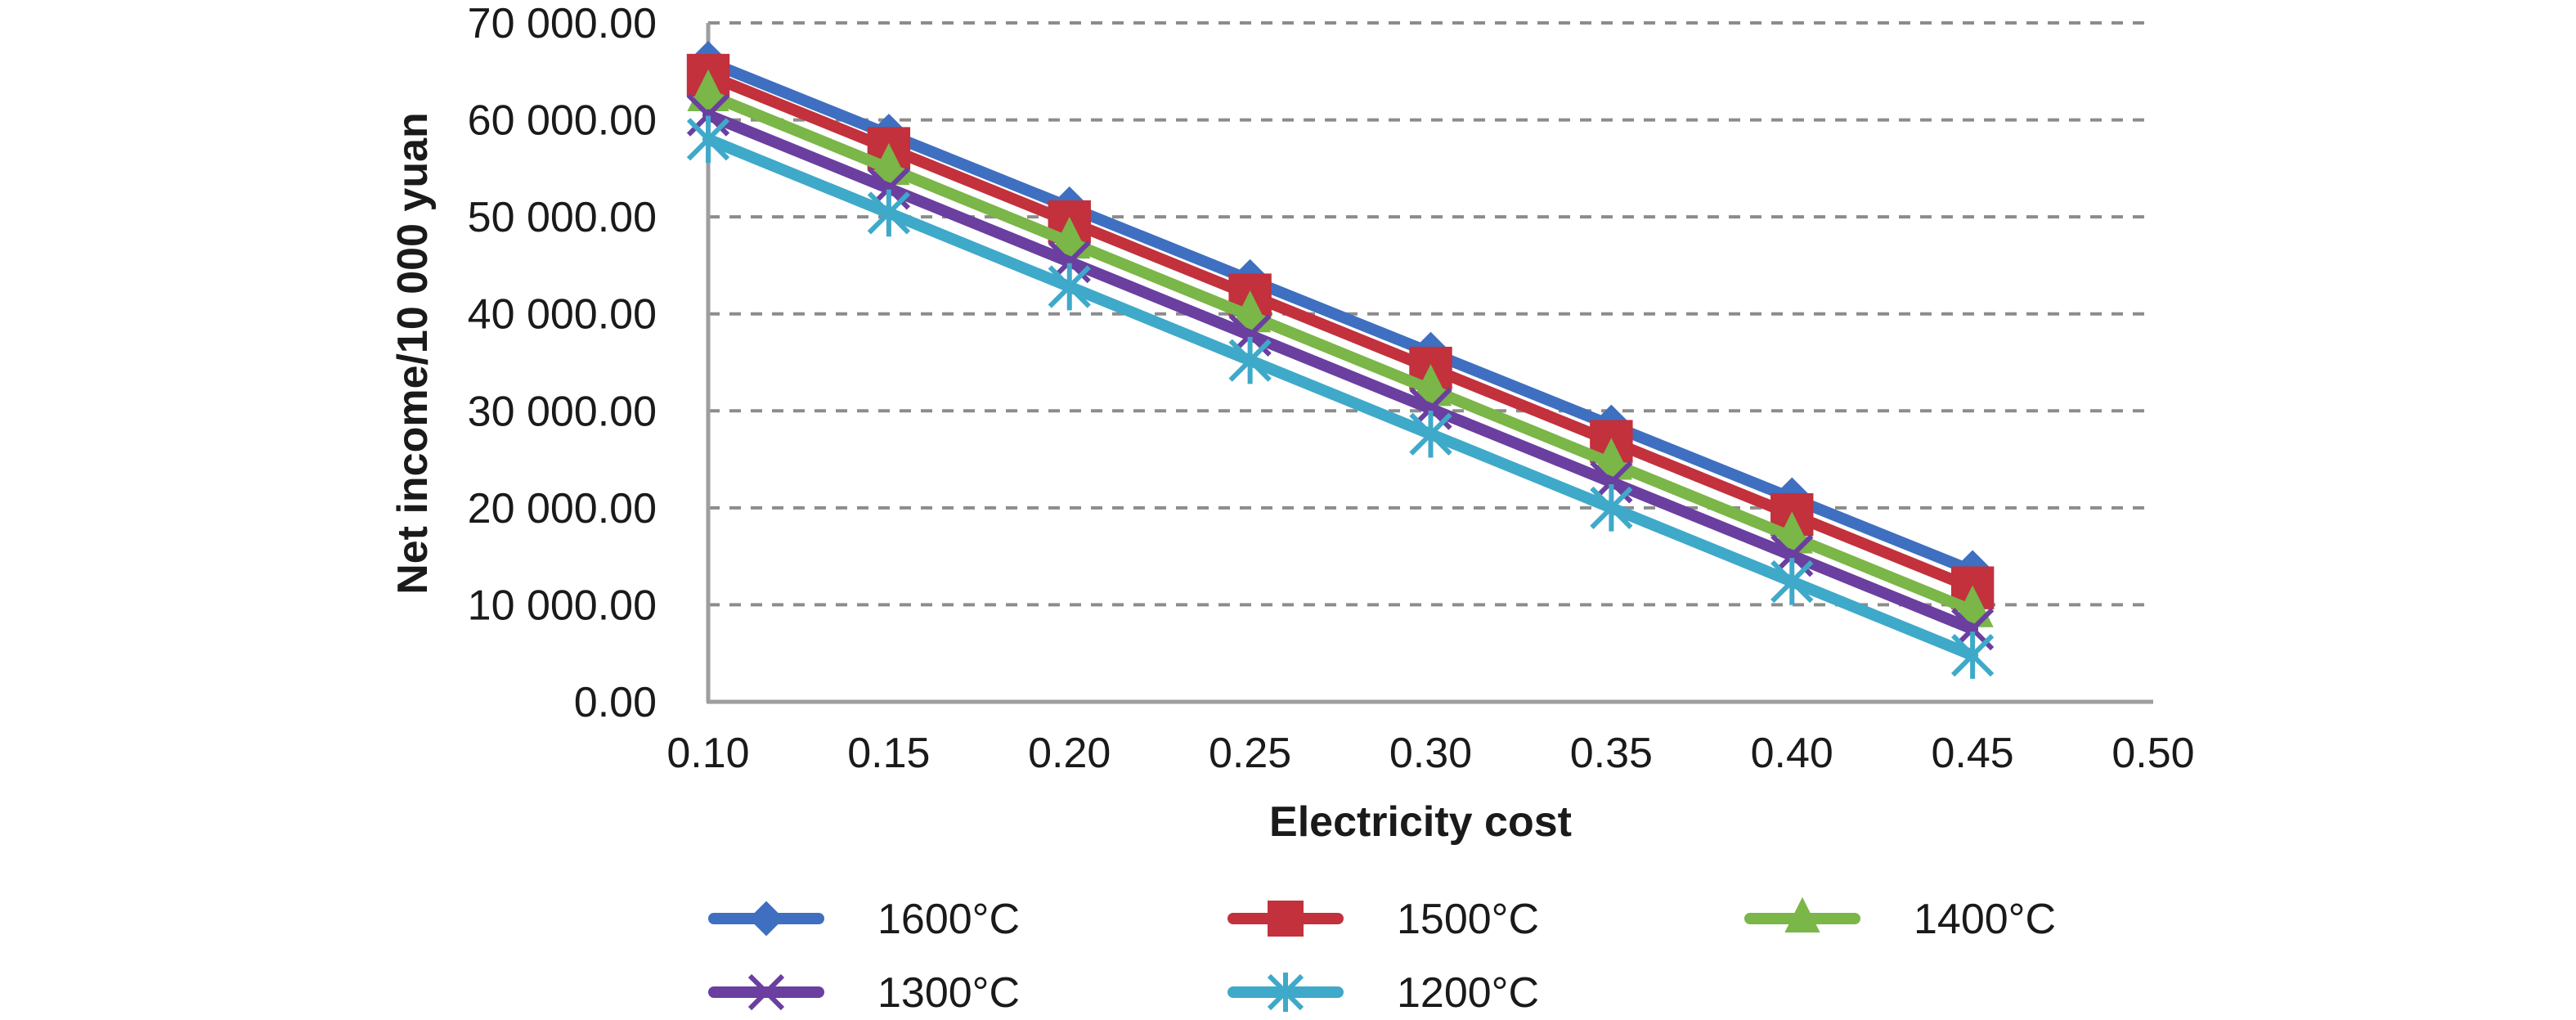 The image size is (2576, 1020). What do you see at coordinates (413, 354) in the screenshot?
I see `y-axis-title: Net income/10 000 yuan` at bounding box center [413, 354].